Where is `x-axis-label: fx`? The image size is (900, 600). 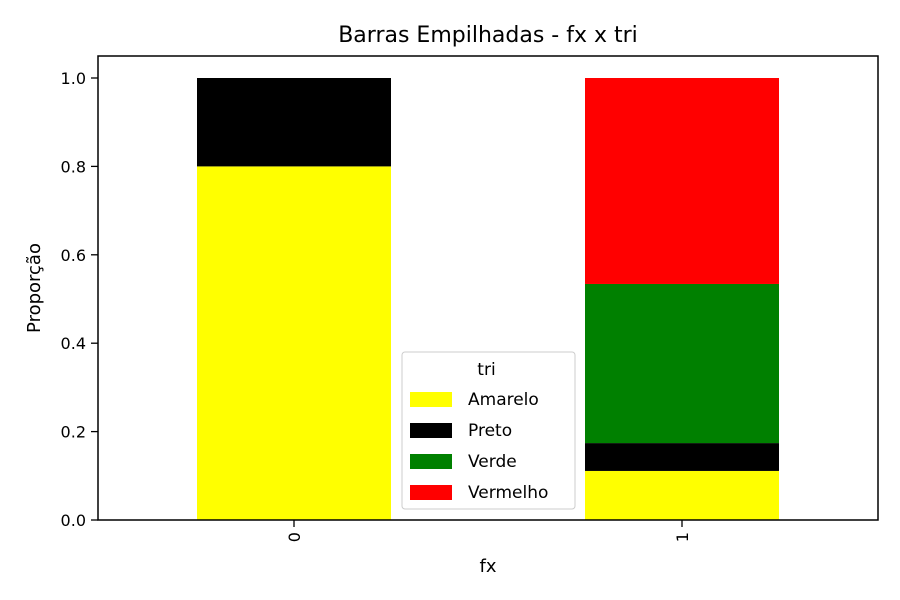 x-axis-label: fx is located at coordinates (488, 566).